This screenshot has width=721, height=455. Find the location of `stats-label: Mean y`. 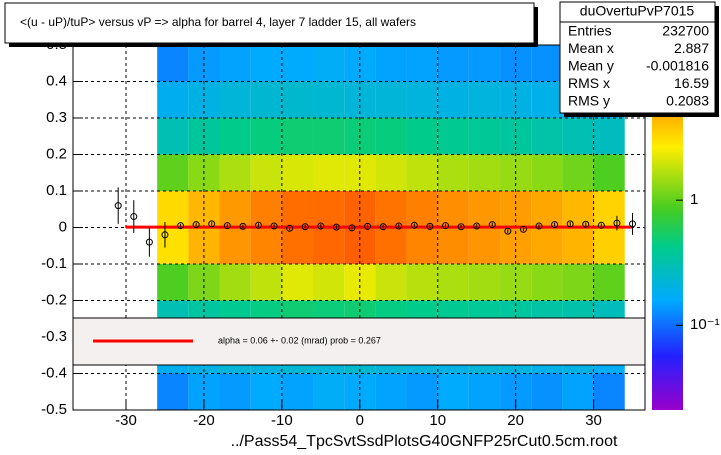

stats-label: Mean y is located at coordinates (591, 66).